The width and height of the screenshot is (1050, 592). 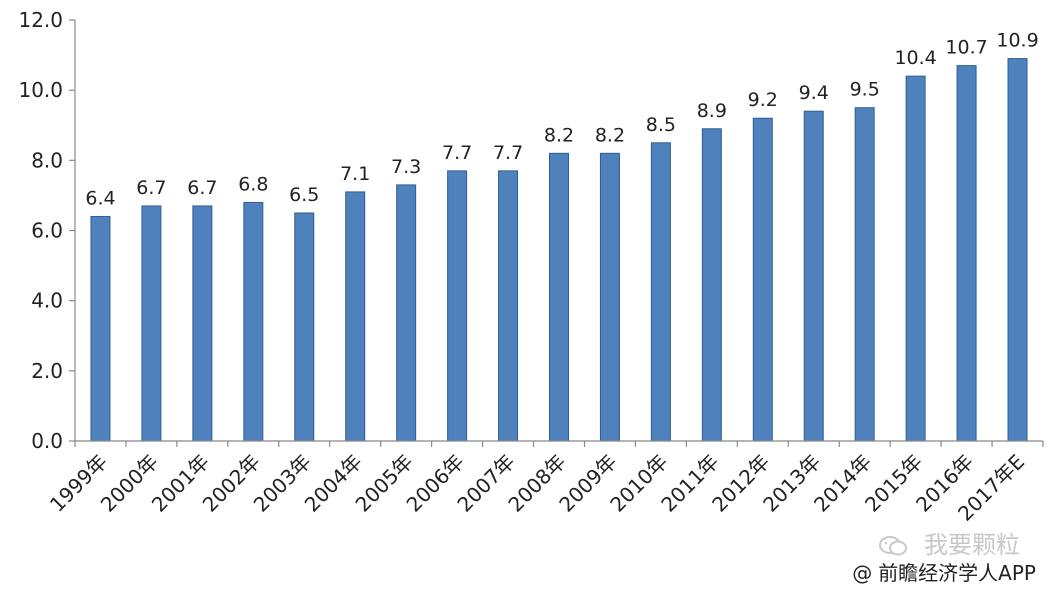 What do you see at coordinates (100, 198) in the screenshot?
I see `data-label: 6.4` at bounding box center [100, 198].